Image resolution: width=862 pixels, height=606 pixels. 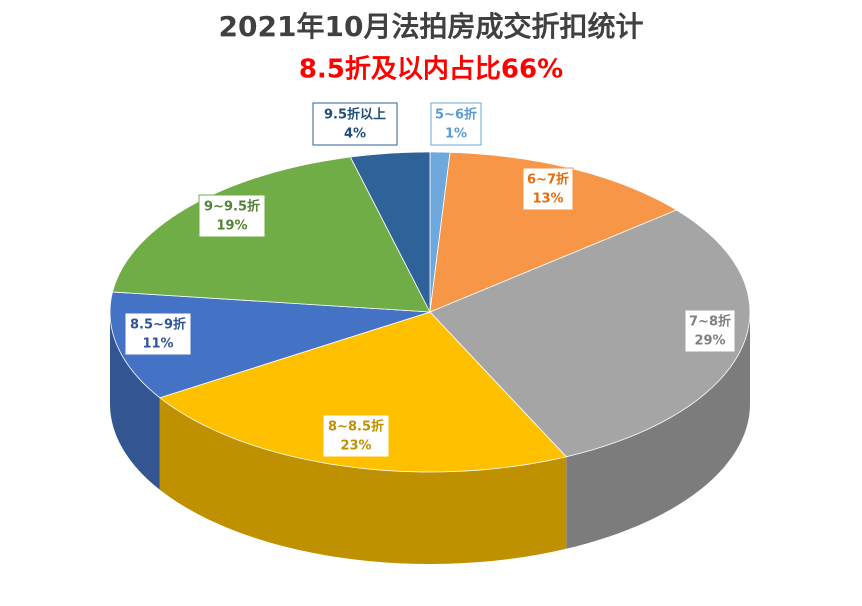 What do you see at coordinates (356, 427) in the screenshot?
I see `category-label: 8~8.5折` at bounding box center [356, 427].